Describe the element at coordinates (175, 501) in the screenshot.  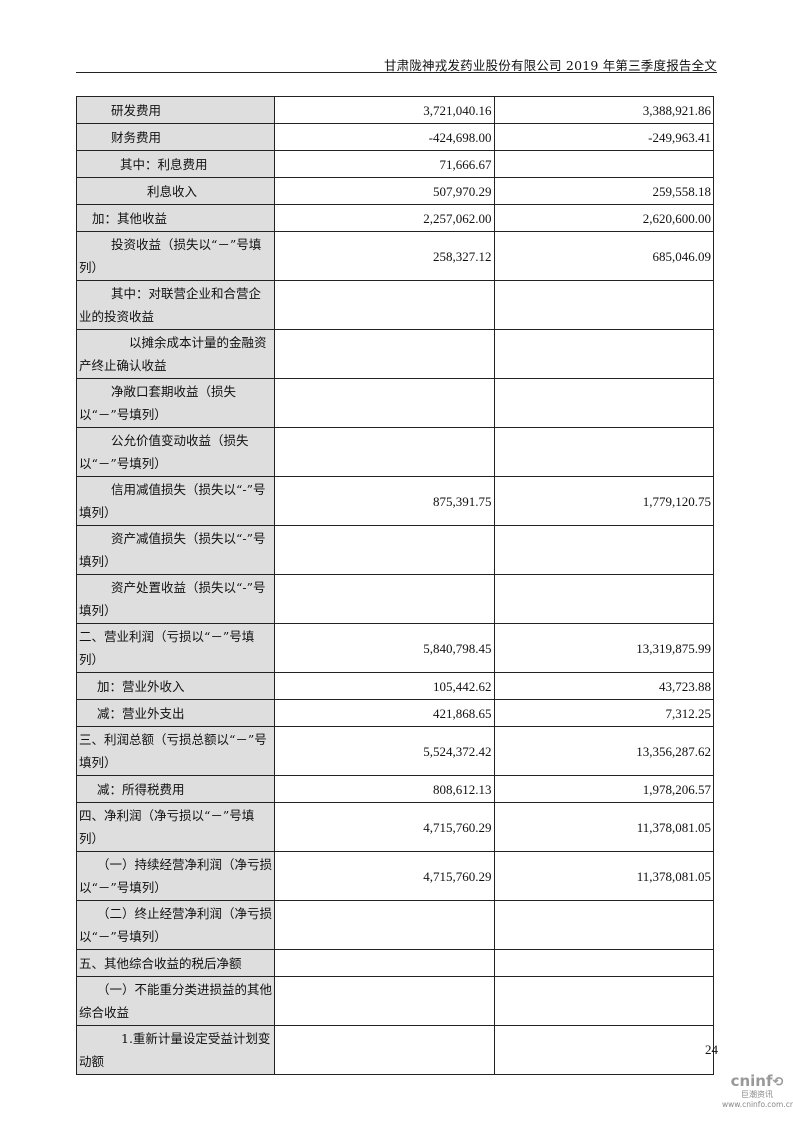
I see `row-label: 信用减值损失（损失以“-”号填列）` at that location.